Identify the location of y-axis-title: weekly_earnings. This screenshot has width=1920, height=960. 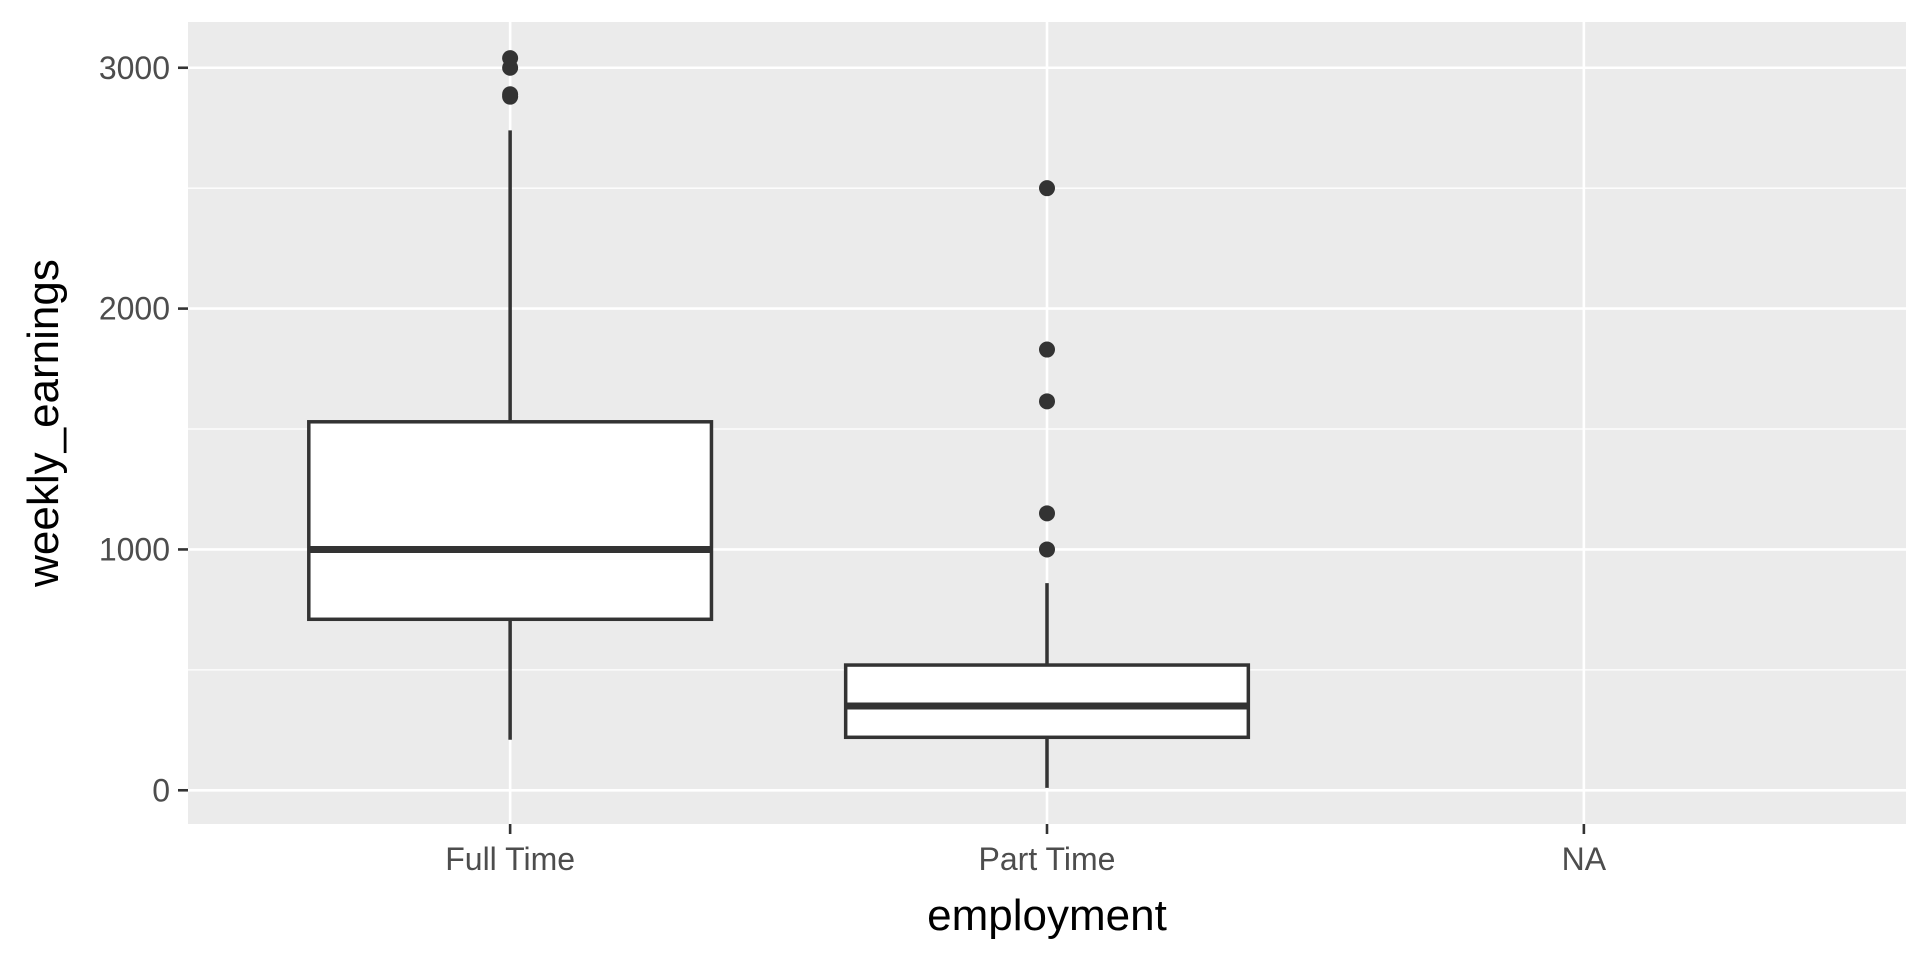
(43, 423).